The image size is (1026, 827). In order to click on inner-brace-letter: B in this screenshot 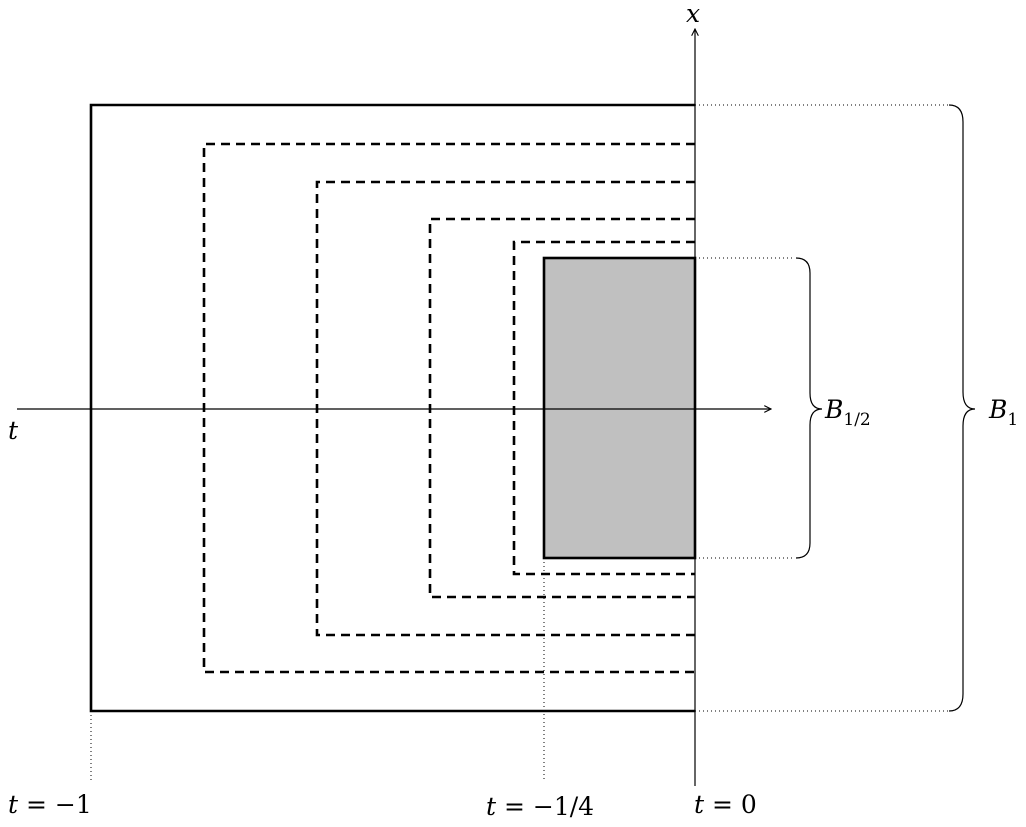, I will do `click(833, 409)`.